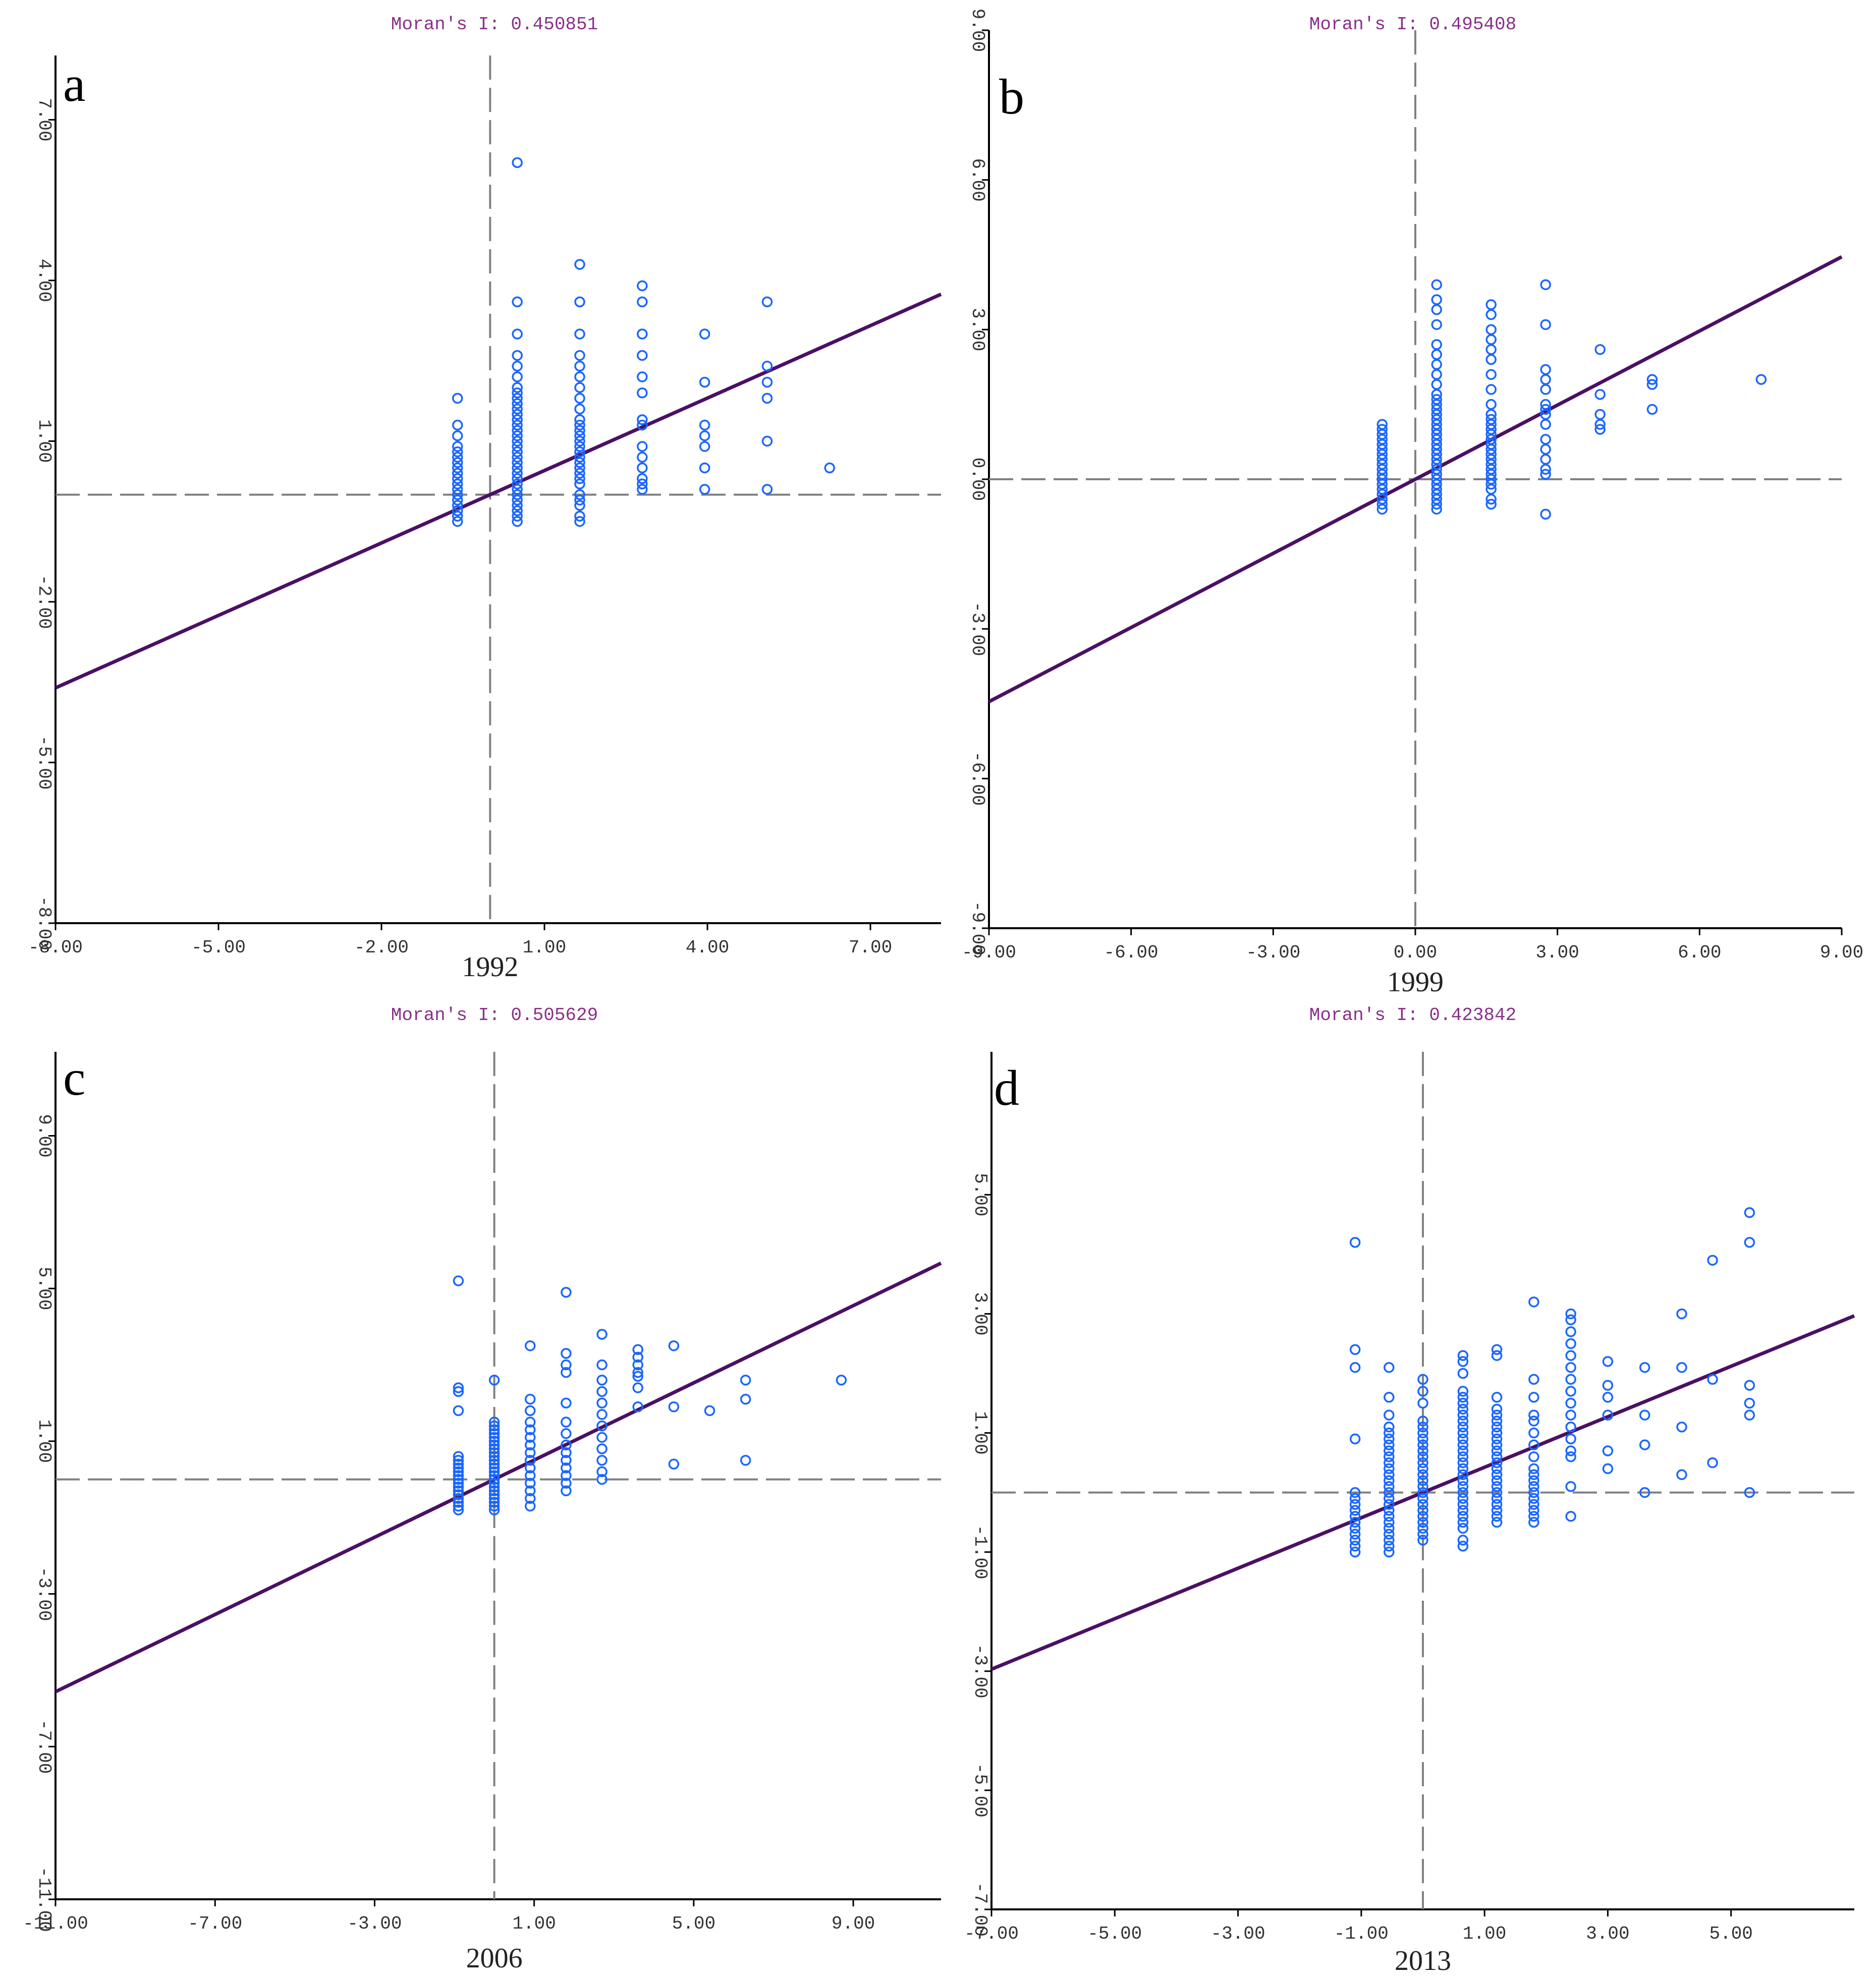 Image resolution: width=1876 pixels, height=1978 pixels. I want to click on x-tick-label: 3.00, so click(1607, 1934).